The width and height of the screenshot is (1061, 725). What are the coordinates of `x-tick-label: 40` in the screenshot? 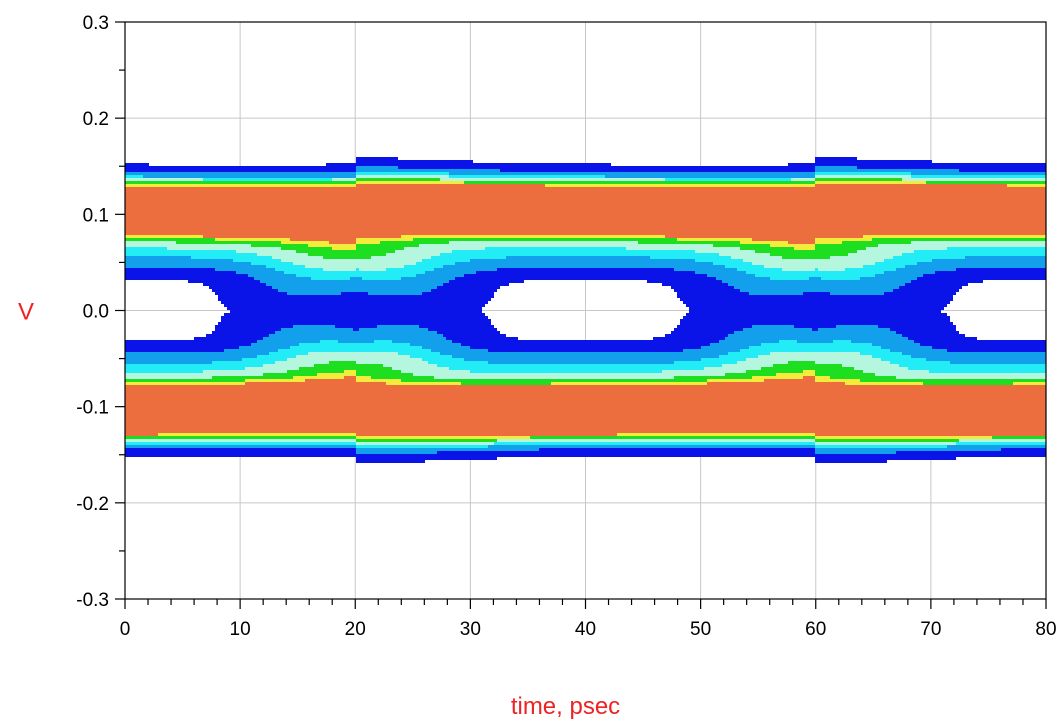 It's located at (585, 629).